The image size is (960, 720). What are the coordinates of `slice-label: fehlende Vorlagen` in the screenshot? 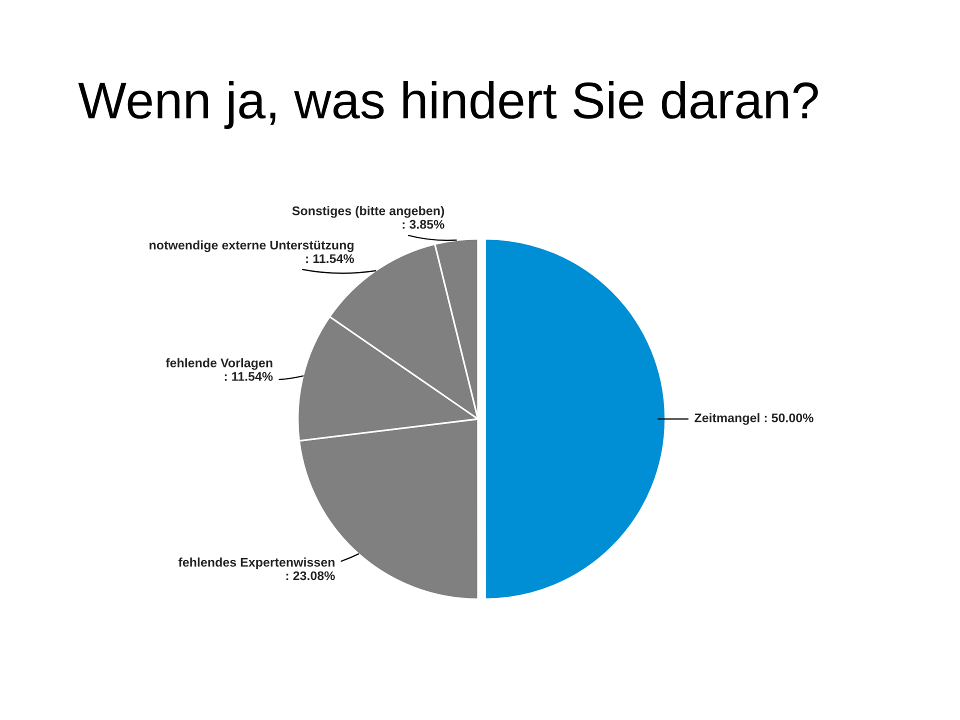 It's located at (219, 364).